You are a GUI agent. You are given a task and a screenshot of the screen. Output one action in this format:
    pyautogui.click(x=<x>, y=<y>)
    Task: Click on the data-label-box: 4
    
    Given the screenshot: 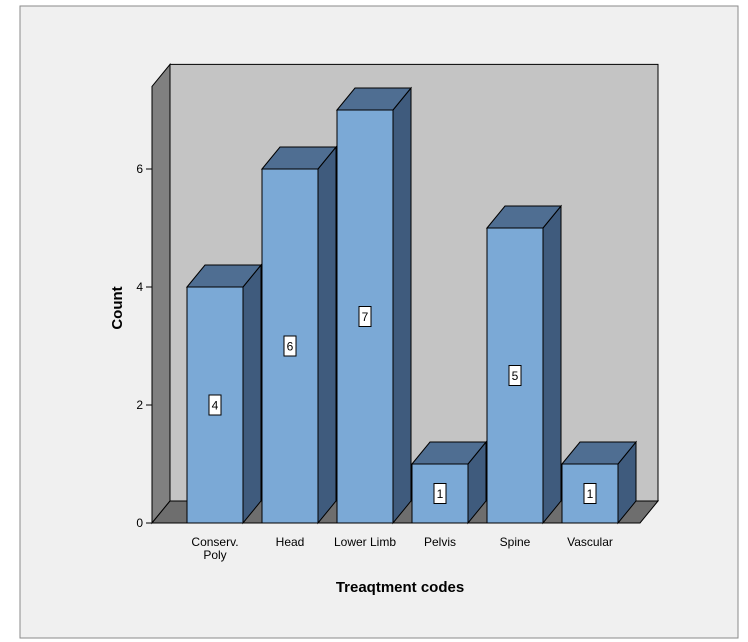 What is the action you would take?
    pyautogui.click(x=215, y=405)
    